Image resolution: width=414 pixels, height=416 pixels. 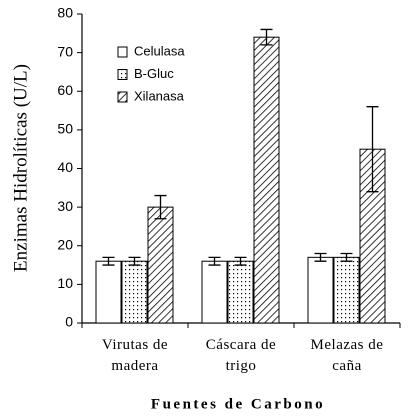 What do you see at coordinates (65, 206) in the screenshot?
I see `y-tick-label: 30` at bounding box center [65, 206].